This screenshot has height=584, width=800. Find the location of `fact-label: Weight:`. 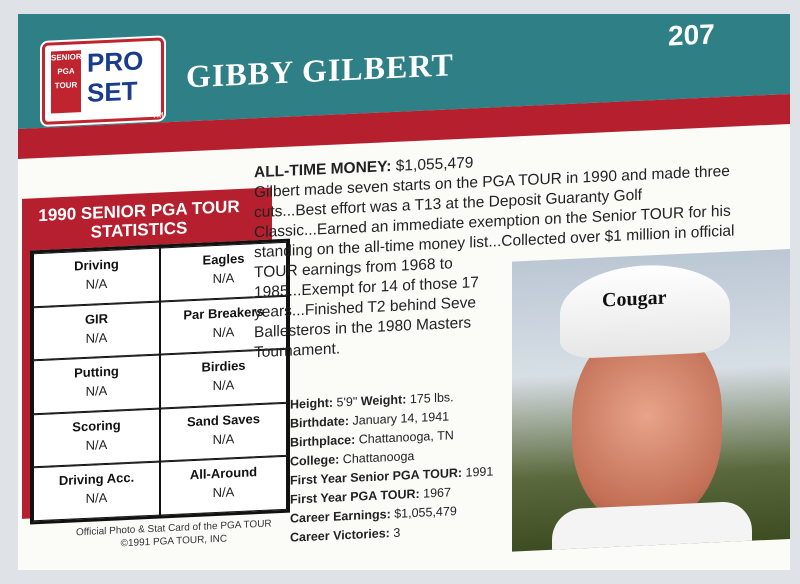

fact-label: Weight: is located at coordinates (383, 400).